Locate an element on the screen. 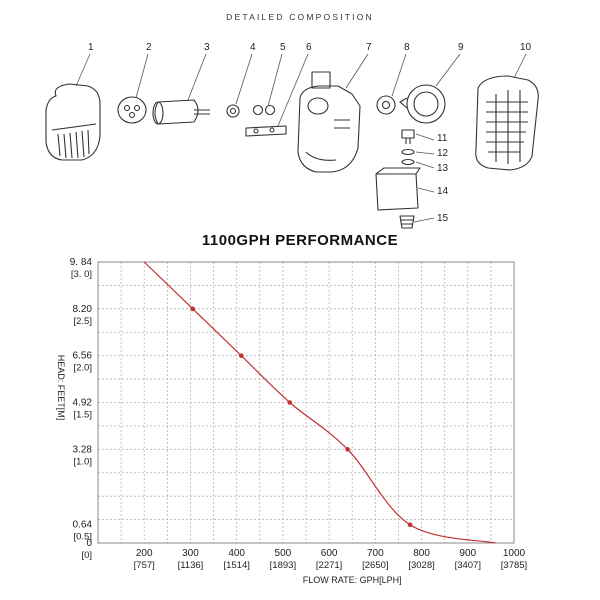 This screenshot has width=600, height=600. x-tick-sublabel: [1893] is located at coordinates (283, 565).